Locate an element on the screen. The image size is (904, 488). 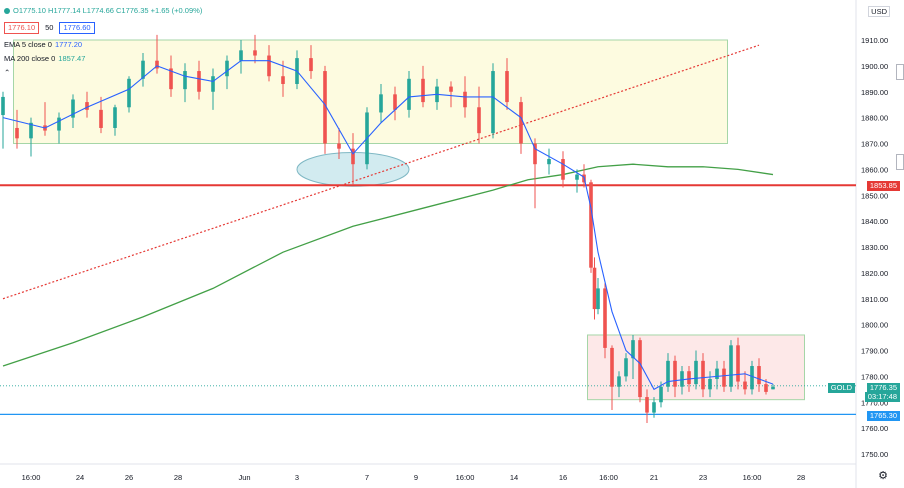
time-tick-label: 23 is located at coordinates (703, 477).